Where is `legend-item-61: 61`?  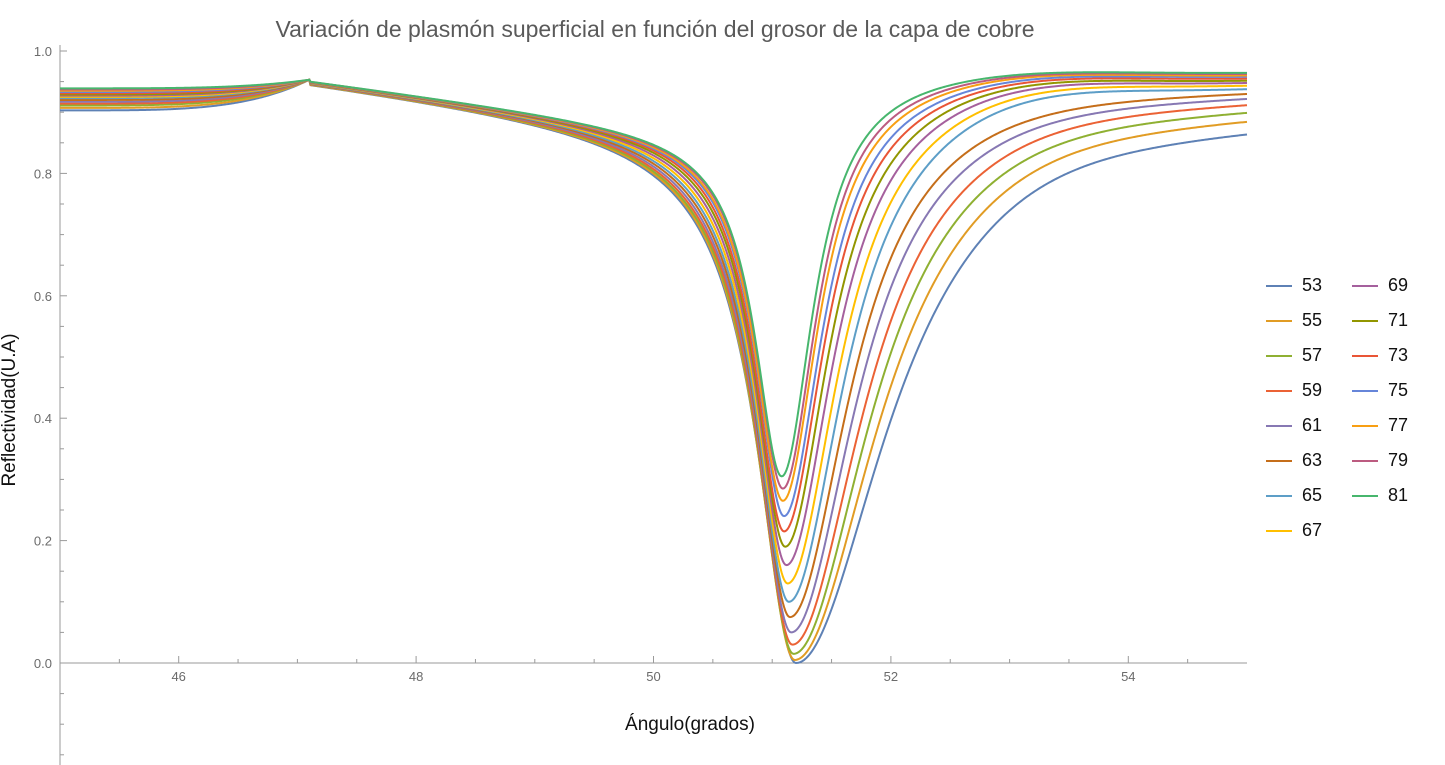 legend-item-61: 61 is located at coordinates (1309, 425).